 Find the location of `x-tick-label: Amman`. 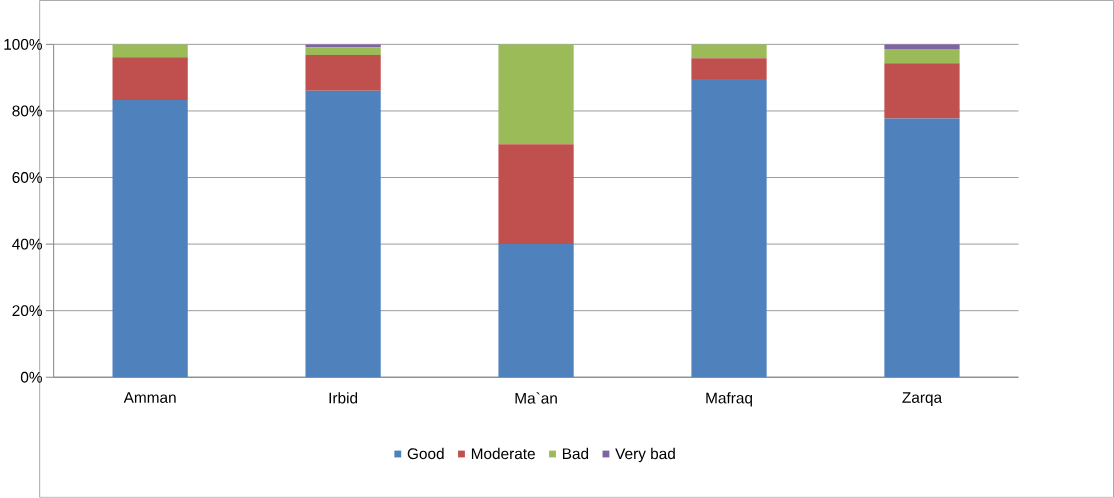

x-tick-label: Amman is located at coordinates (149, 398).